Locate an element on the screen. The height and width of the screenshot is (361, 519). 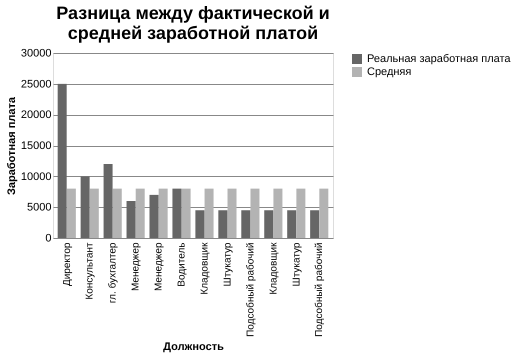
x-tick-label: Директор is located at coordinates (67, 264).